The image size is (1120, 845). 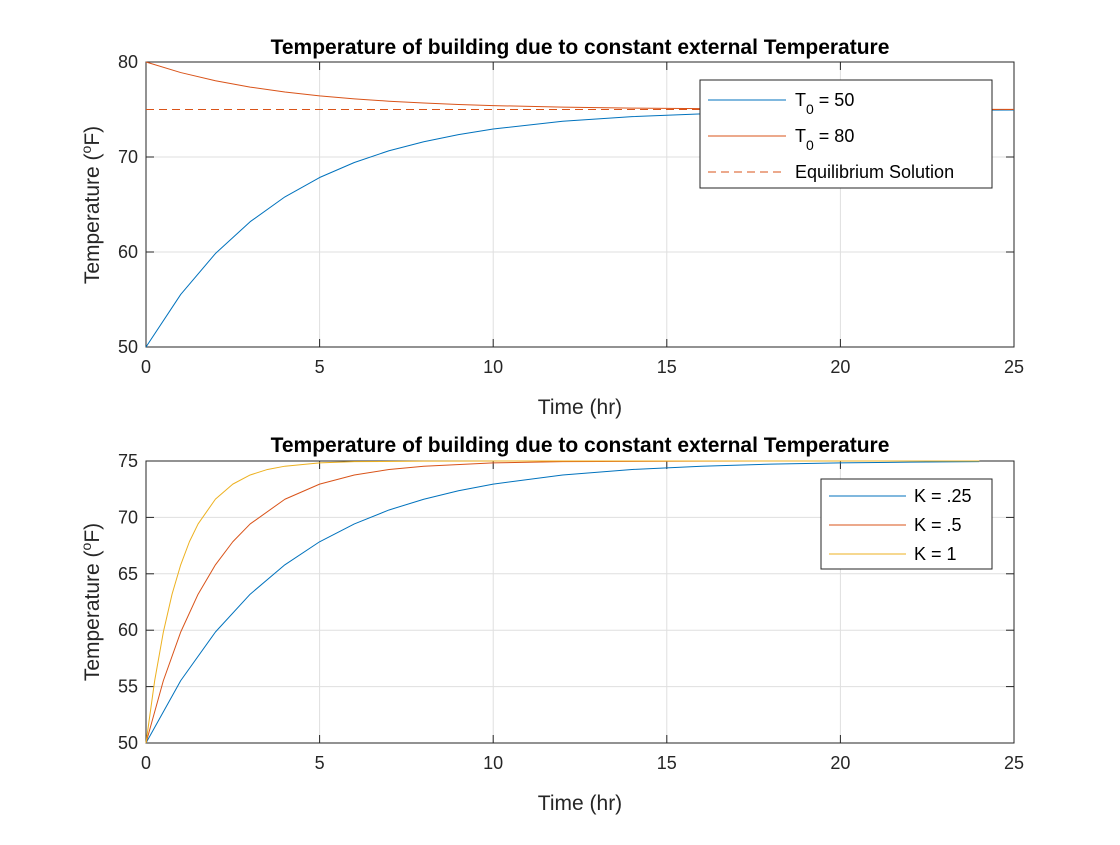 What do you see at coordinates (906, 524) in the screenshot?
I see `bottom-plot-legend: K = .25 K = .5 K = 1` at bounding box center [906, 524].